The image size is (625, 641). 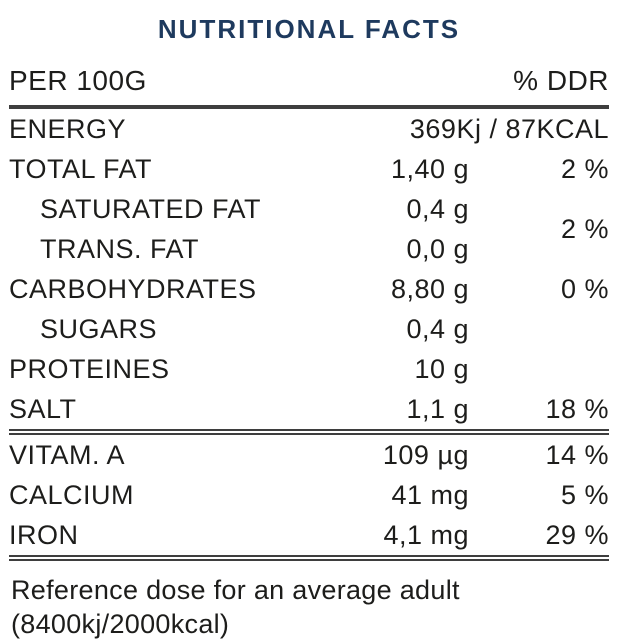 What do you see at coordinates (309, 249) in the screenshot?
I see `table-row-trans-fat: TRANS. FAT 0,0 g` at bounding box center [309, 249].